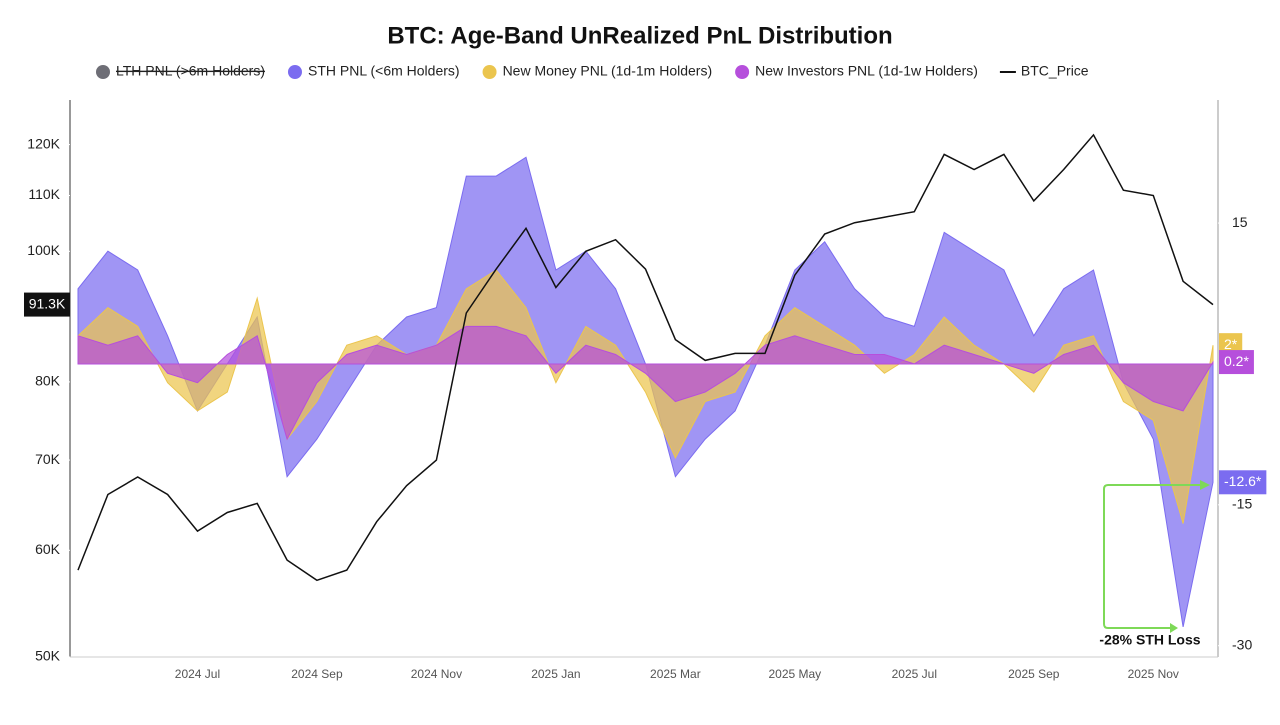 The width and height of the screenshot is (1280, 725). I want to click on y2-tick-label: -15, so click(1242, 504).